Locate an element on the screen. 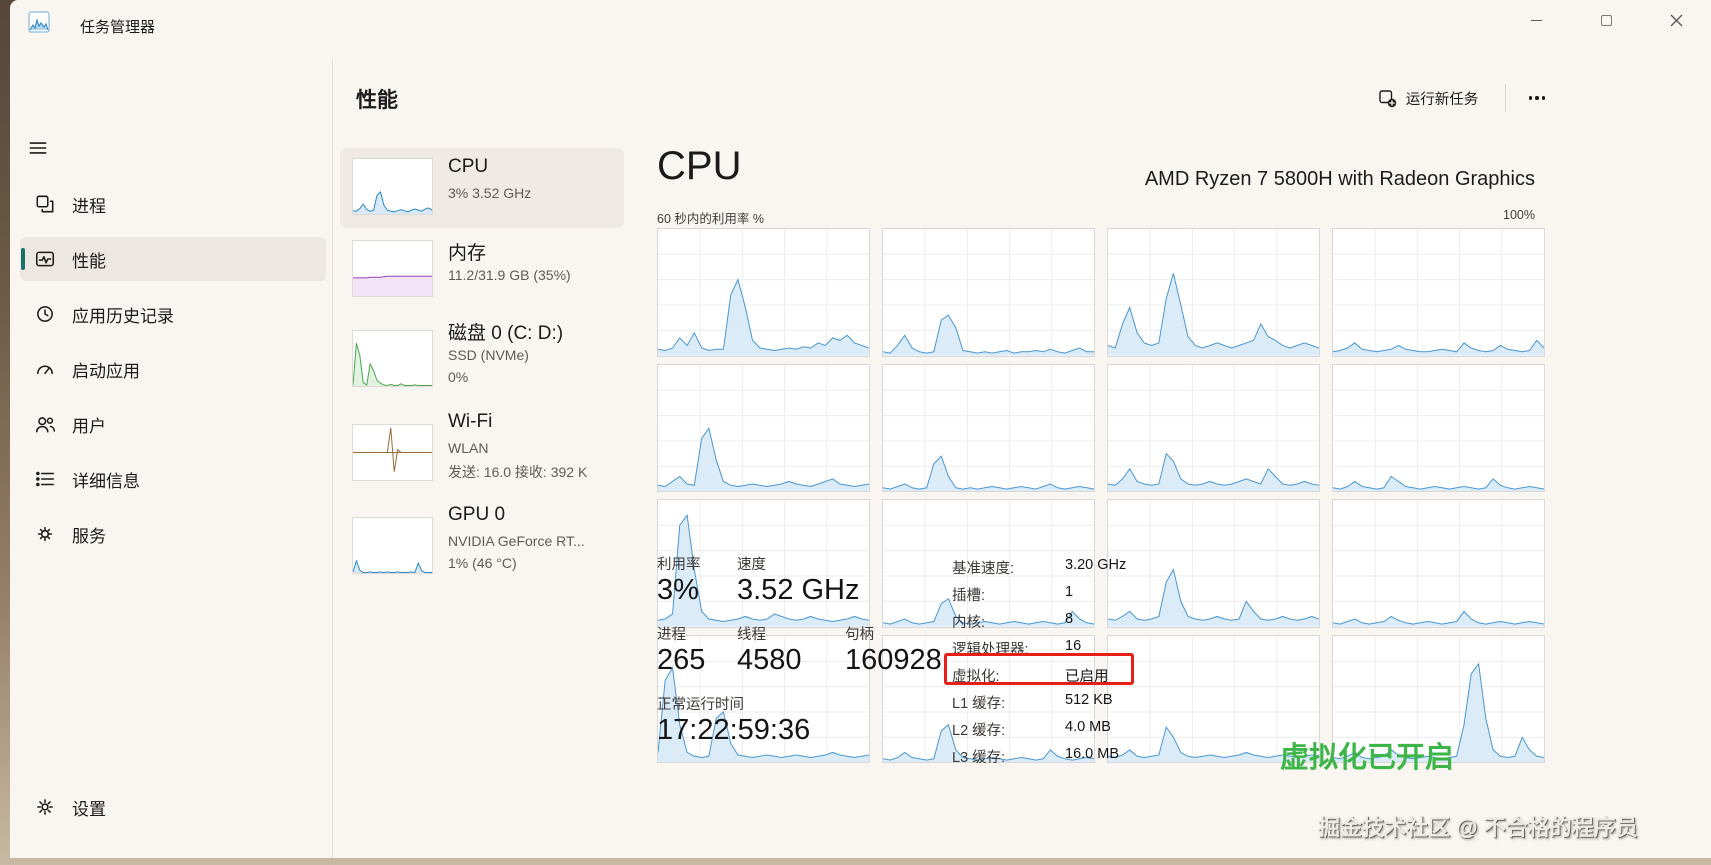  sidebar-item-label: 应用历史记录 is located at coordinates (123, 316).